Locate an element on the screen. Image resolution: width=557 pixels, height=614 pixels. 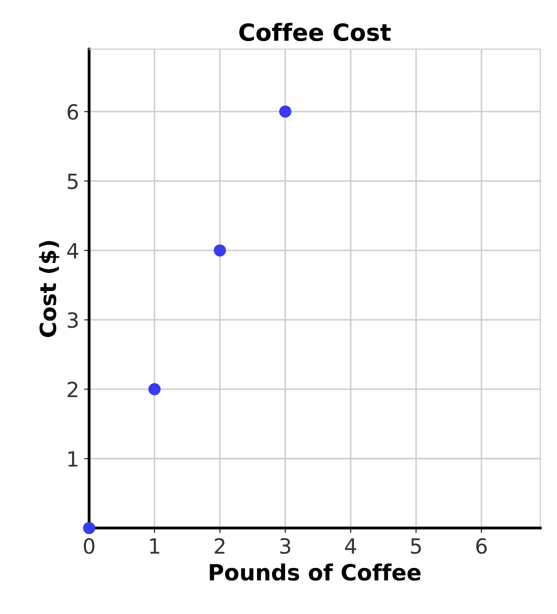
chart-title: Coffee Cost is located at coordinates (315, 32).